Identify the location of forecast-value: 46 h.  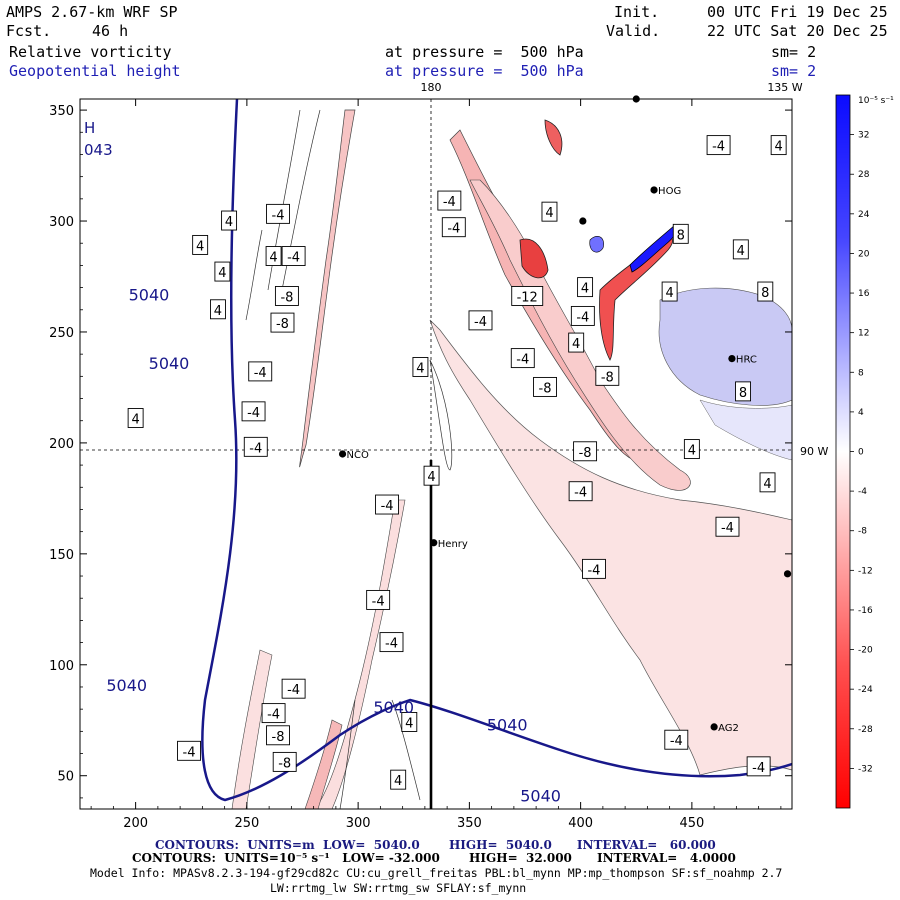
(110, 31).